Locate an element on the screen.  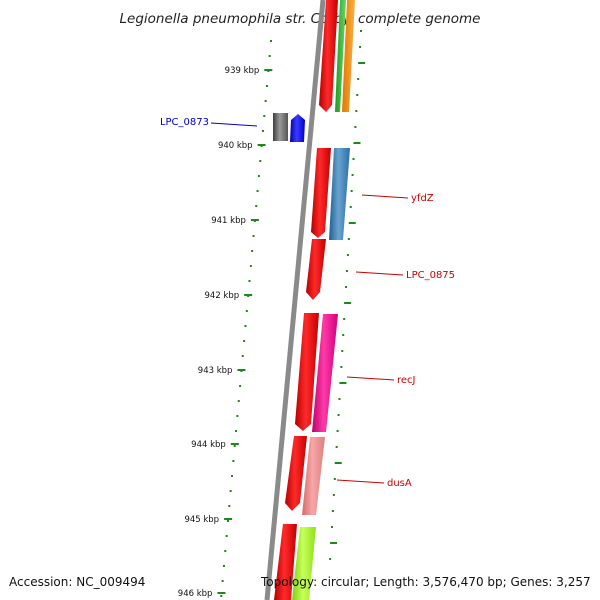
kbp-tick-label: 941 kbp is located at coordinates (228, 221).